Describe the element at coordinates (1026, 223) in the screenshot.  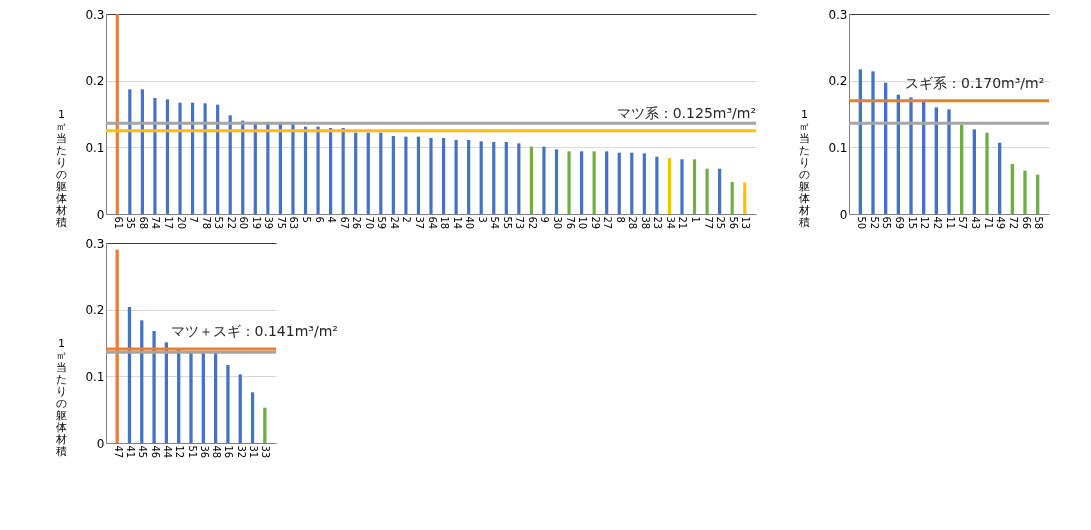
I see `x-tick-label: 66` at that location.